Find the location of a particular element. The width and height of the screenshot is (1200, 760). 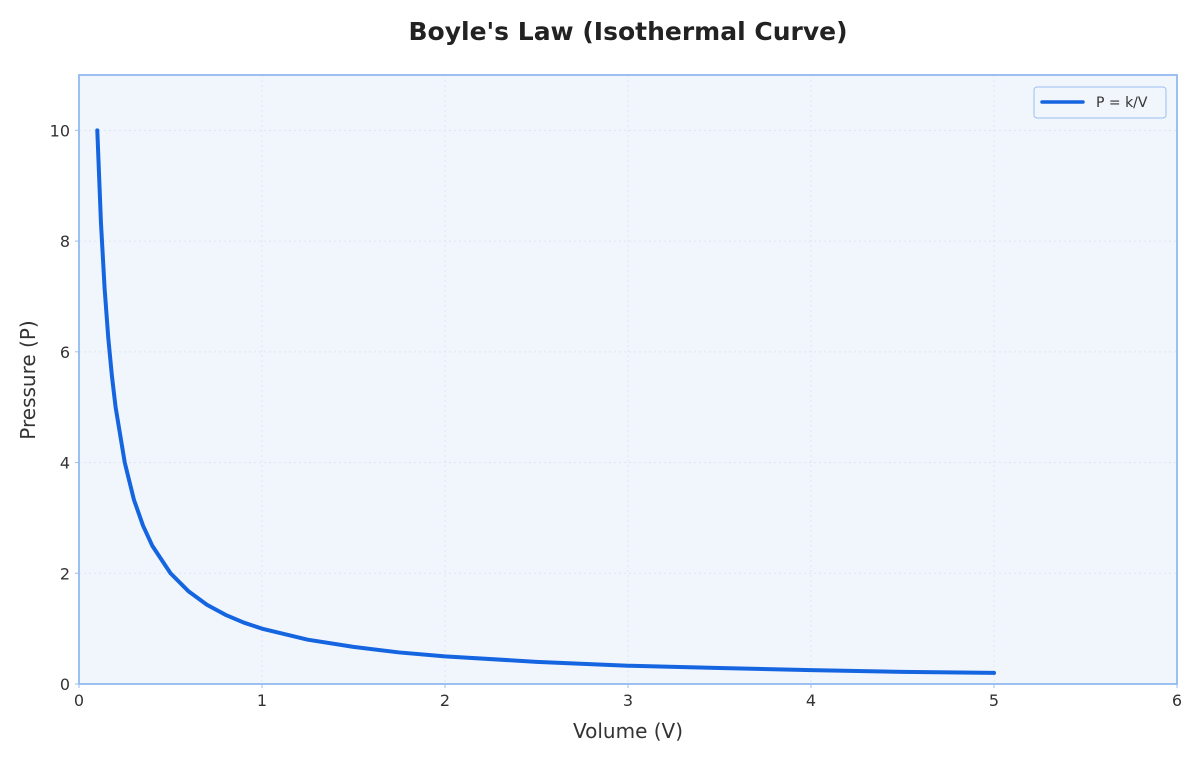

x-tick-label: 3 is located at coordinates (628, 700).